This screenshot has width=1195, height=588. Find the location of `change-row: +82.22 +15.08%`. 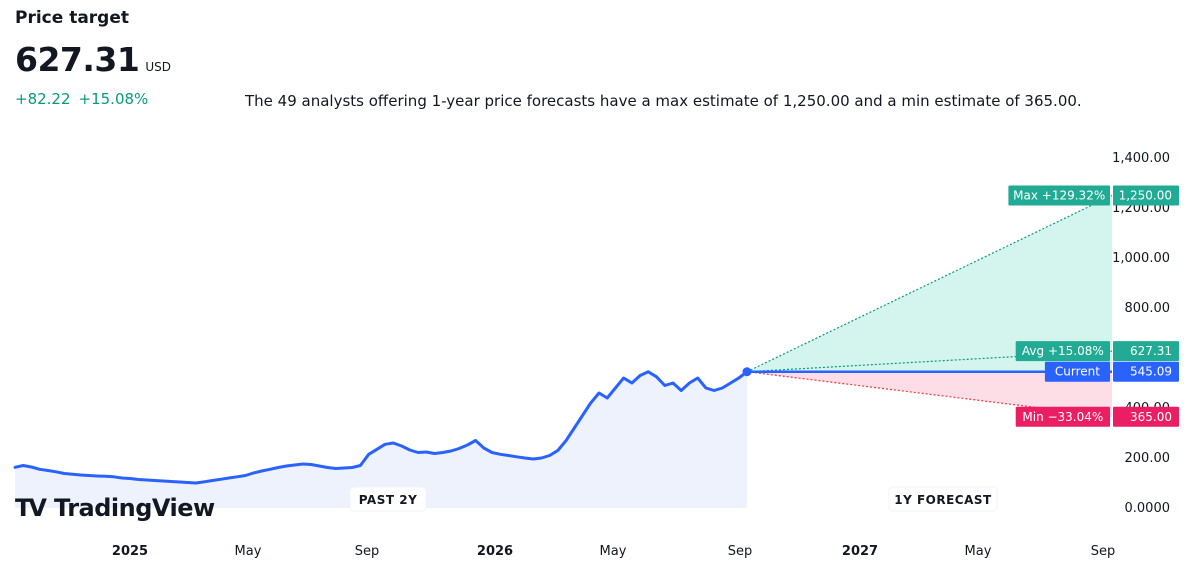

change-row: +82.22 +15.08% is located at coordinates (81, 99).